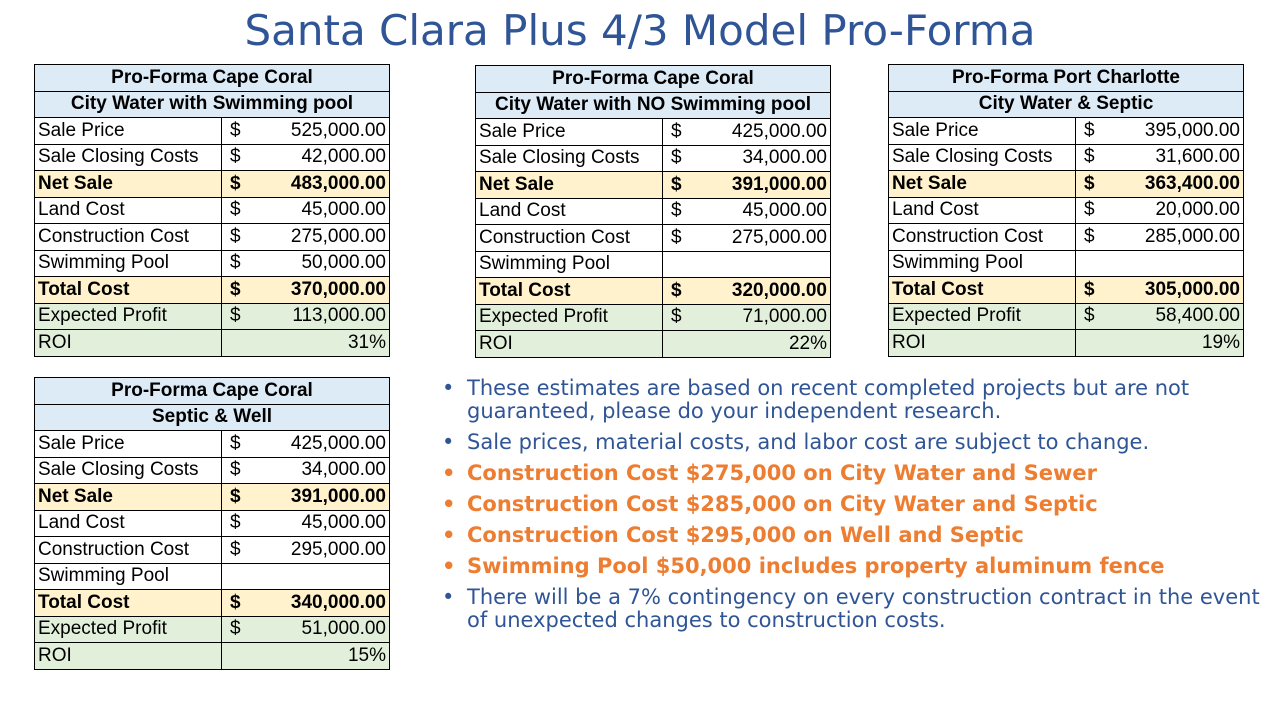 This screenshot has height=720, width=1280. Describe the element at coordinates (763, 264) in the screenshot. I see `row-value` at that location.